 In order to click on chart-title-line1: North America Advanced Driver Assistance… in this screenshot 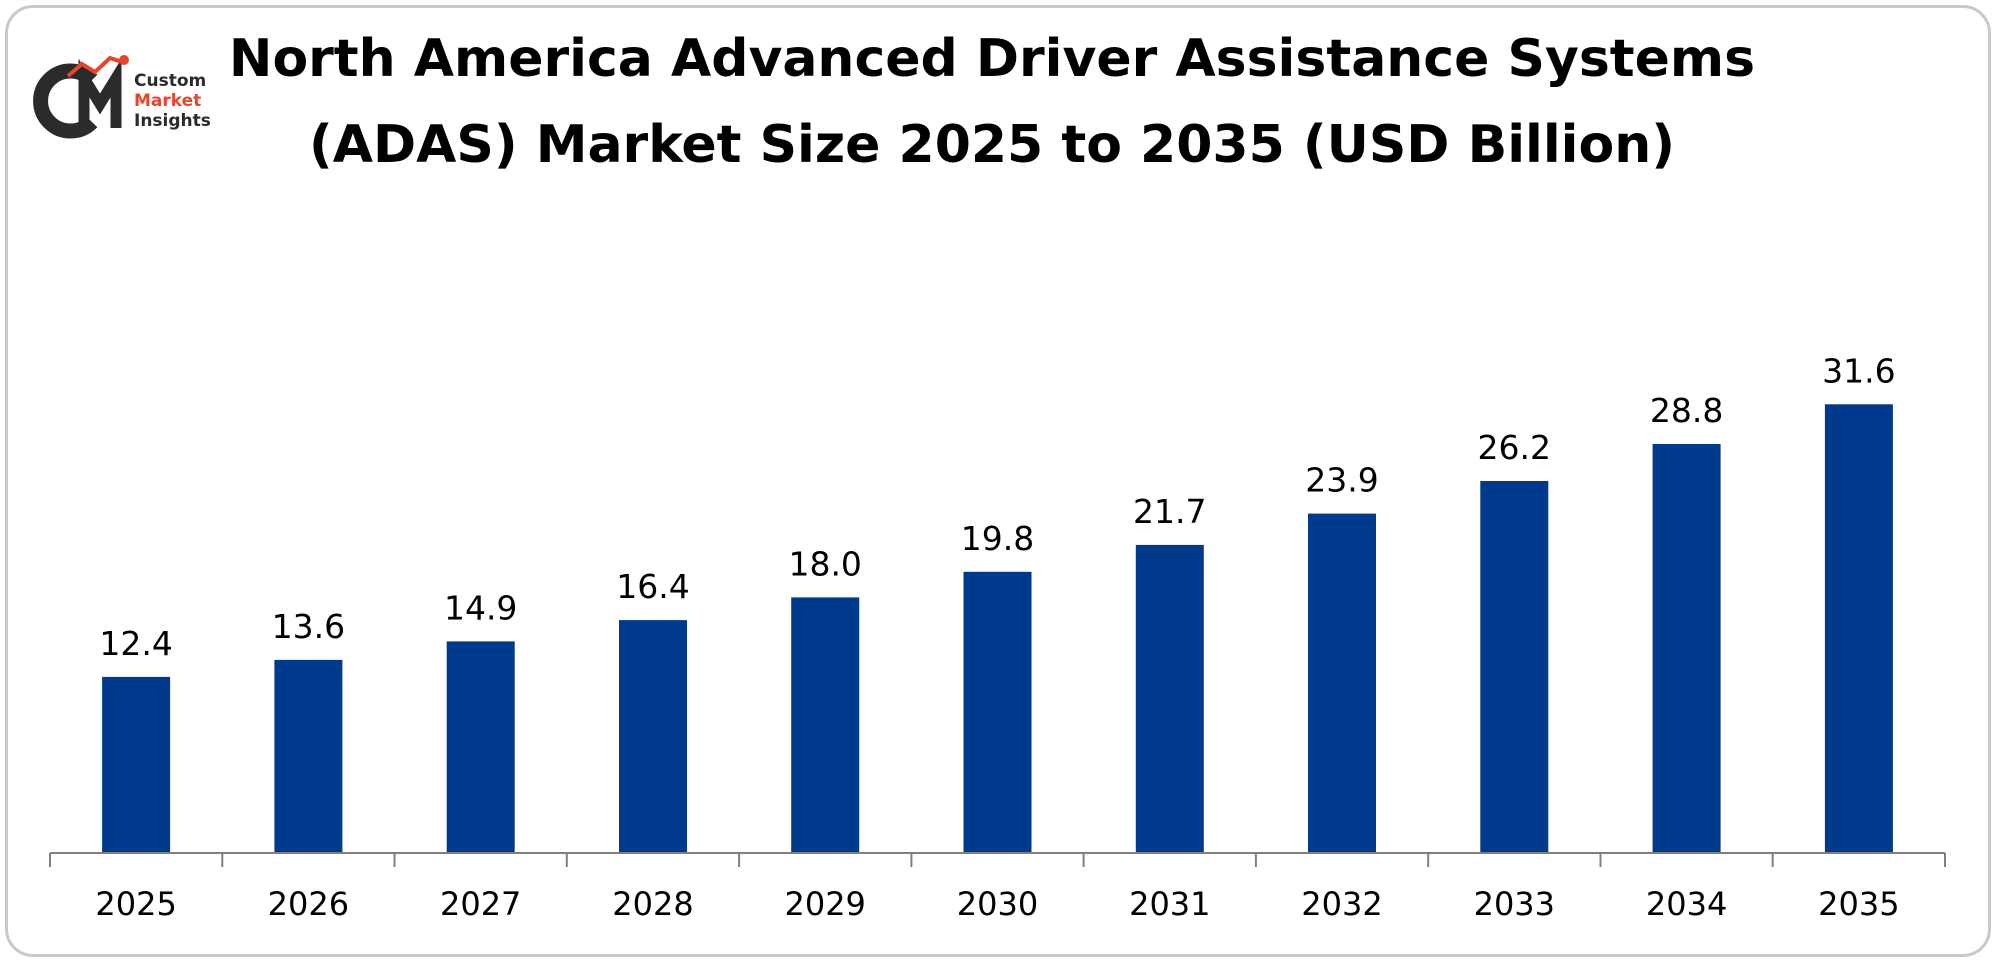, I will do `click(992, 59)`.